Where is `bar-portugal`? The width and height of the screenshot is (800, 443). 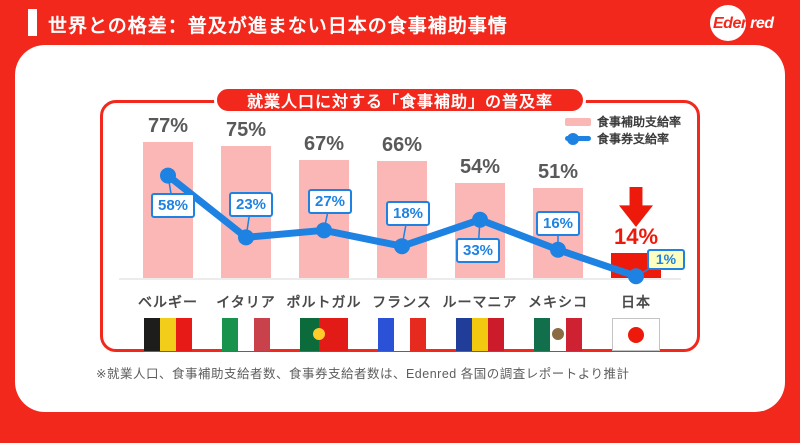 bar-portugal is located at coordinates (324, 218).